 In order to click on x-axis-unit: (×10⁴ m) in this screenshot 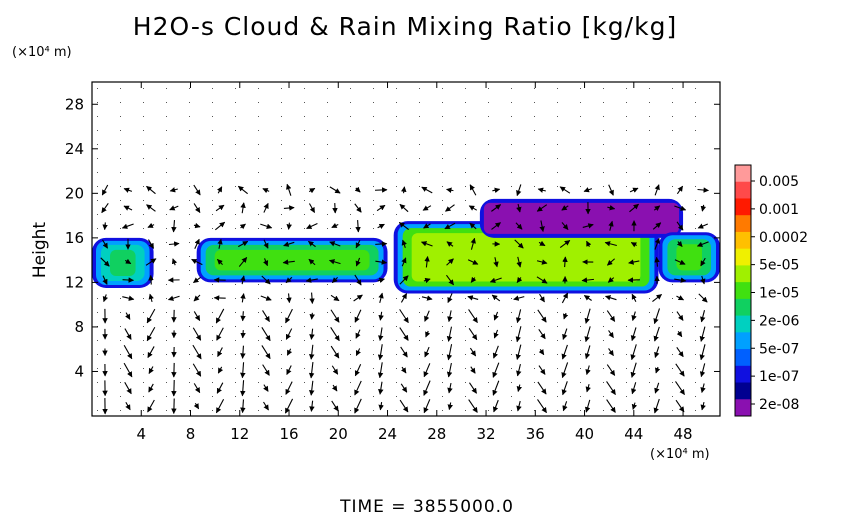, I will do `click(680, 454)`.